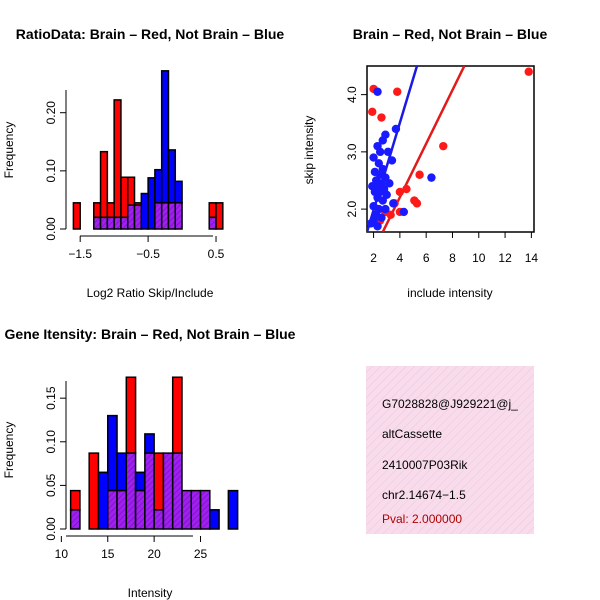  What do you see at coordinates (150, 34) in the screenshot?
I see `ratio-hist-title: RatioData: Brain – Red, Not Brain – Blue` at bounding box center [150, 34].